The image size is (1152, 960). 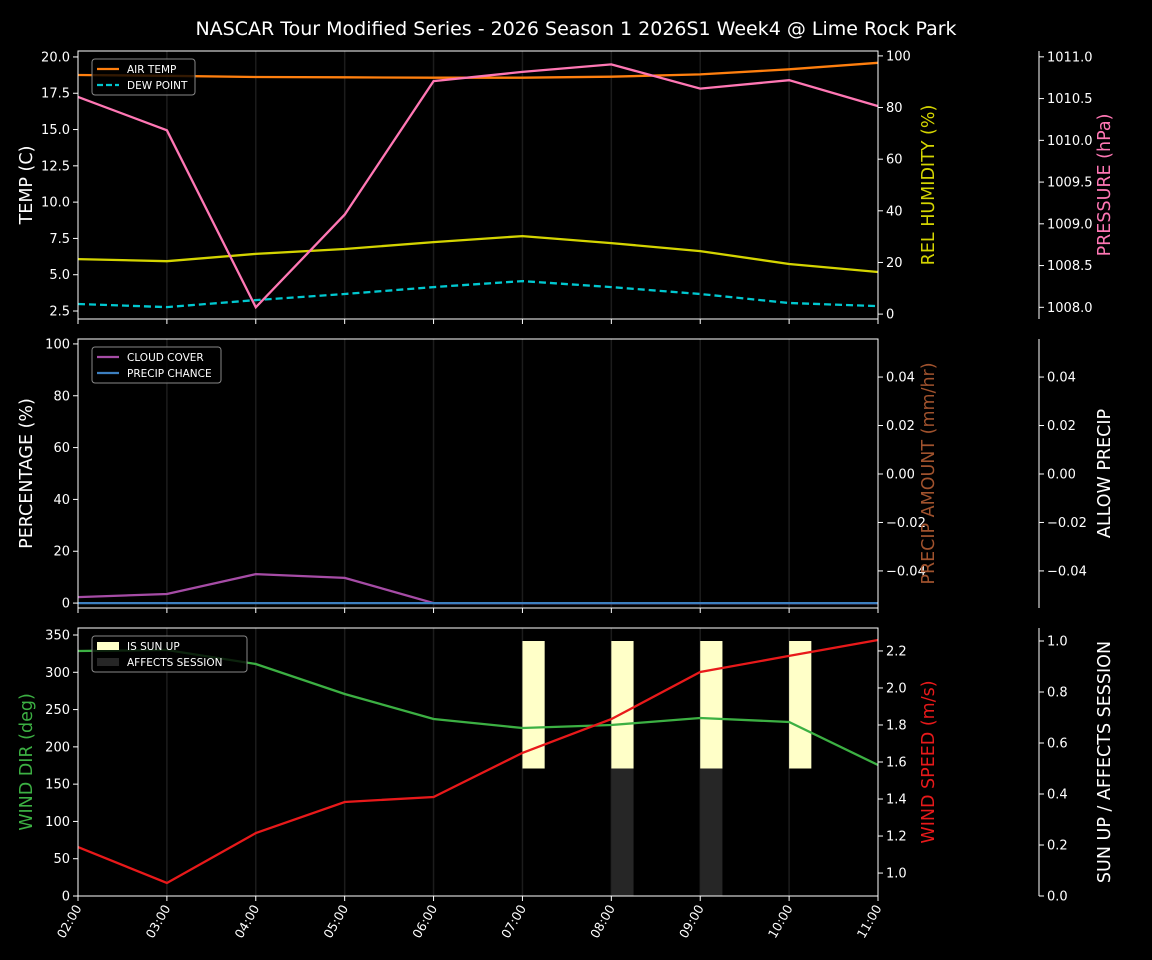 I want to click on right-tick-label: −0.02, so click(x=906, y=523).